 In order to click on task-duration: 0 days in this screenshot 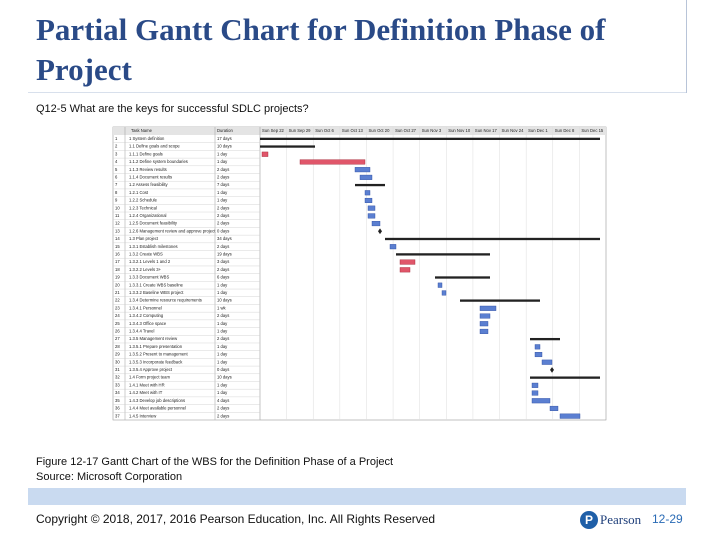, I will do `click(223, 230)`.